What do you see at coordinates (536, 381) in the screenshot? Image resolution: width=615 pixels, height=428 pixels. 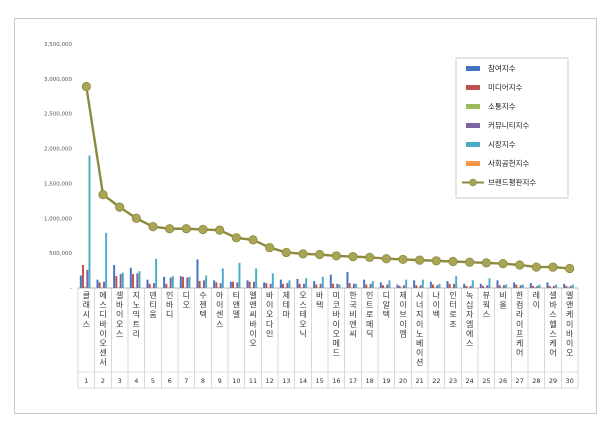 I see `category-number: 28` at bounding box center [536, 381].